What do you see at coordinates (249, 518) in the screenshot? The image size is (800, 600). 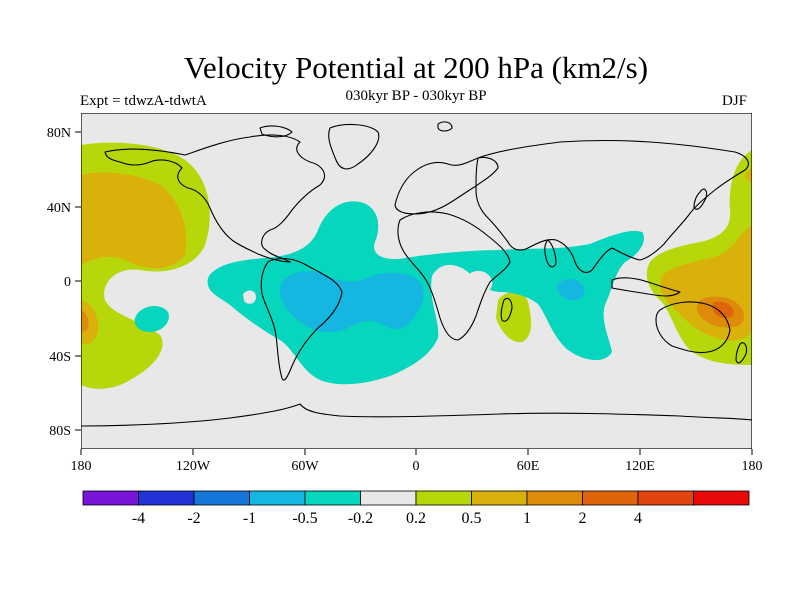 I see `colorbar-label: -1` at bounding box center [249, 518].